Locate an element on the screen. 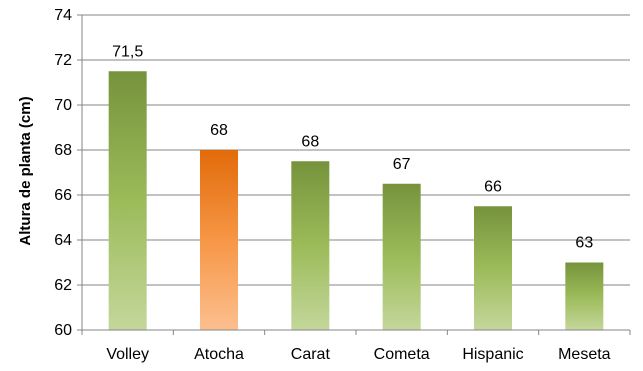 Image resolution: width=643 pixels, height=371 pixels. x-tick-label: Hispanic is located at coordinates (492, 354).